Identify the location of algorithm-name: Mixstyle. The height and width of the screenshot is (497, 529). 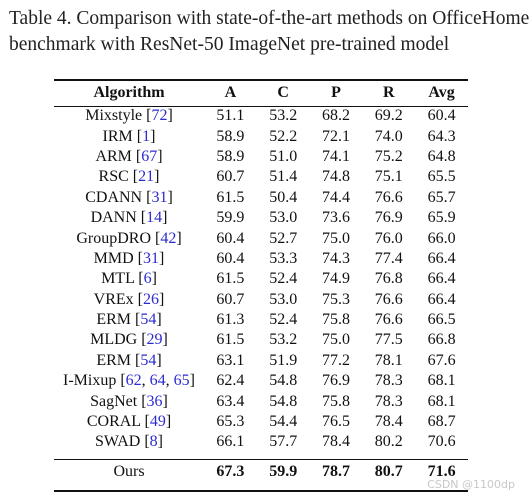
(114, 116).